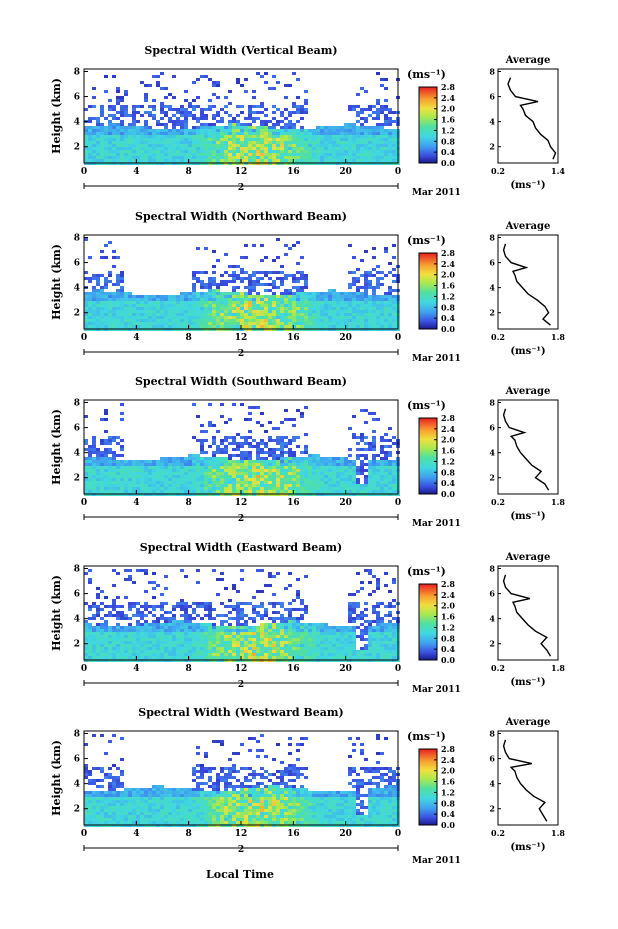 The height and width of the screenshot is (929, 618). What do you see at coordinates (448, 418) in the screenshot?
I see `colorbar-tick-label: 2.8` at bounding box center [448, 418].